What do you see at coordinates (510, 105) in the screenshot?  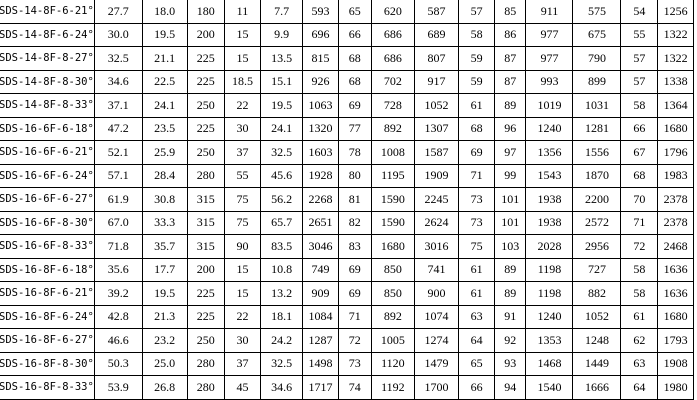 I see `value-cell: 89` at bounding box center [510, 105].